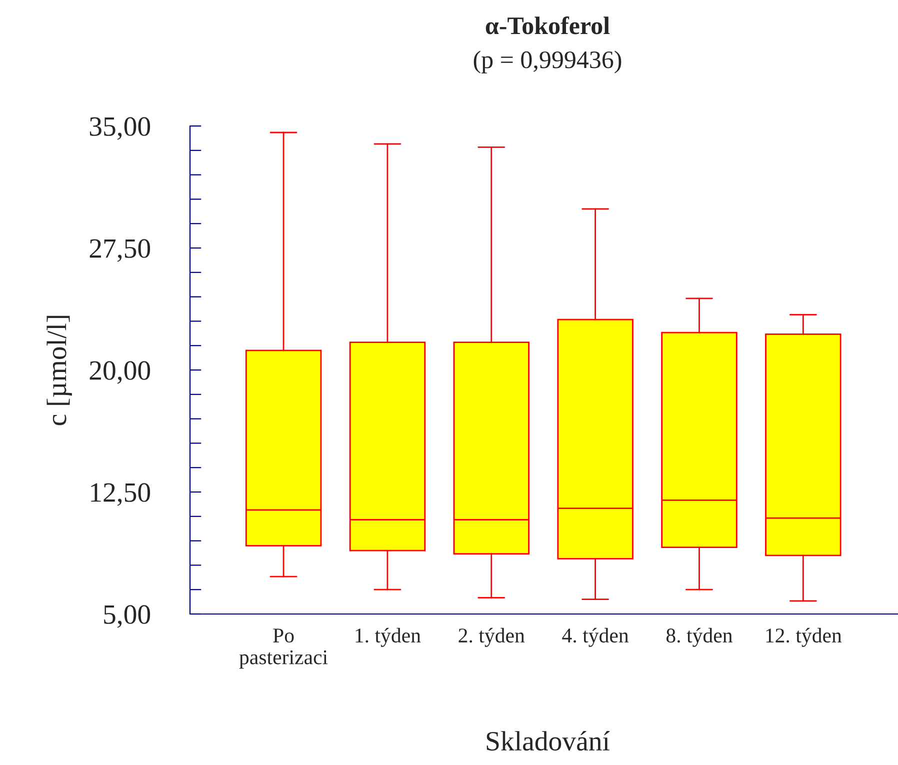 The width and height of the screenshot is (898, 765). I want to click on x-tick-label: 8. týden, so click(699, 637).